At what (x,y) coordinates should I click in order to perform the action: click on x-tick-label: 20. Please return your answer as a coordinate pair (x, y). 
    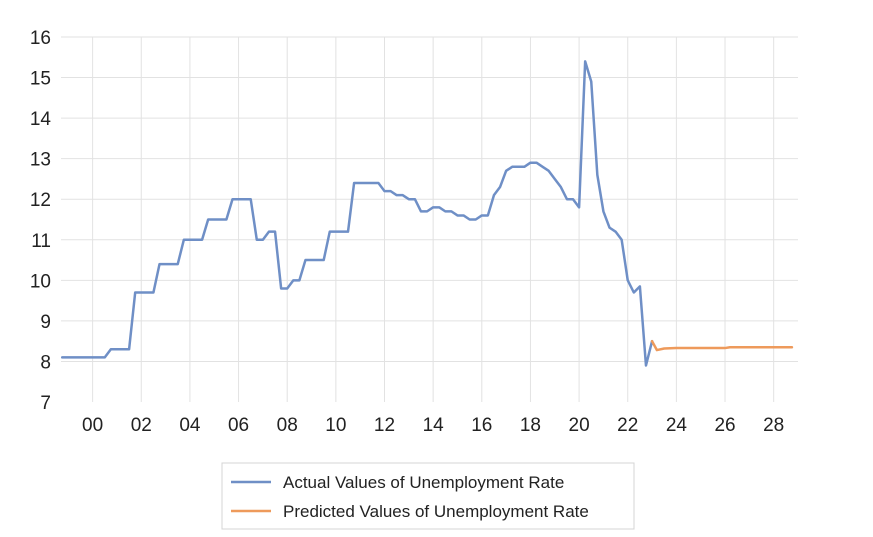
    Looking at the image, I should click on (579, 425).